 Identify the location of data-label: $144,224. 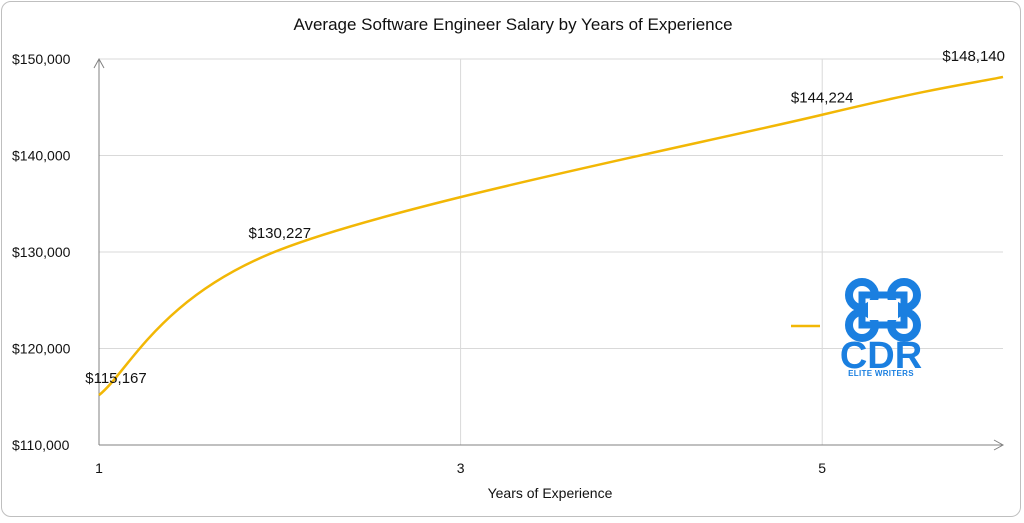
(822, 98).